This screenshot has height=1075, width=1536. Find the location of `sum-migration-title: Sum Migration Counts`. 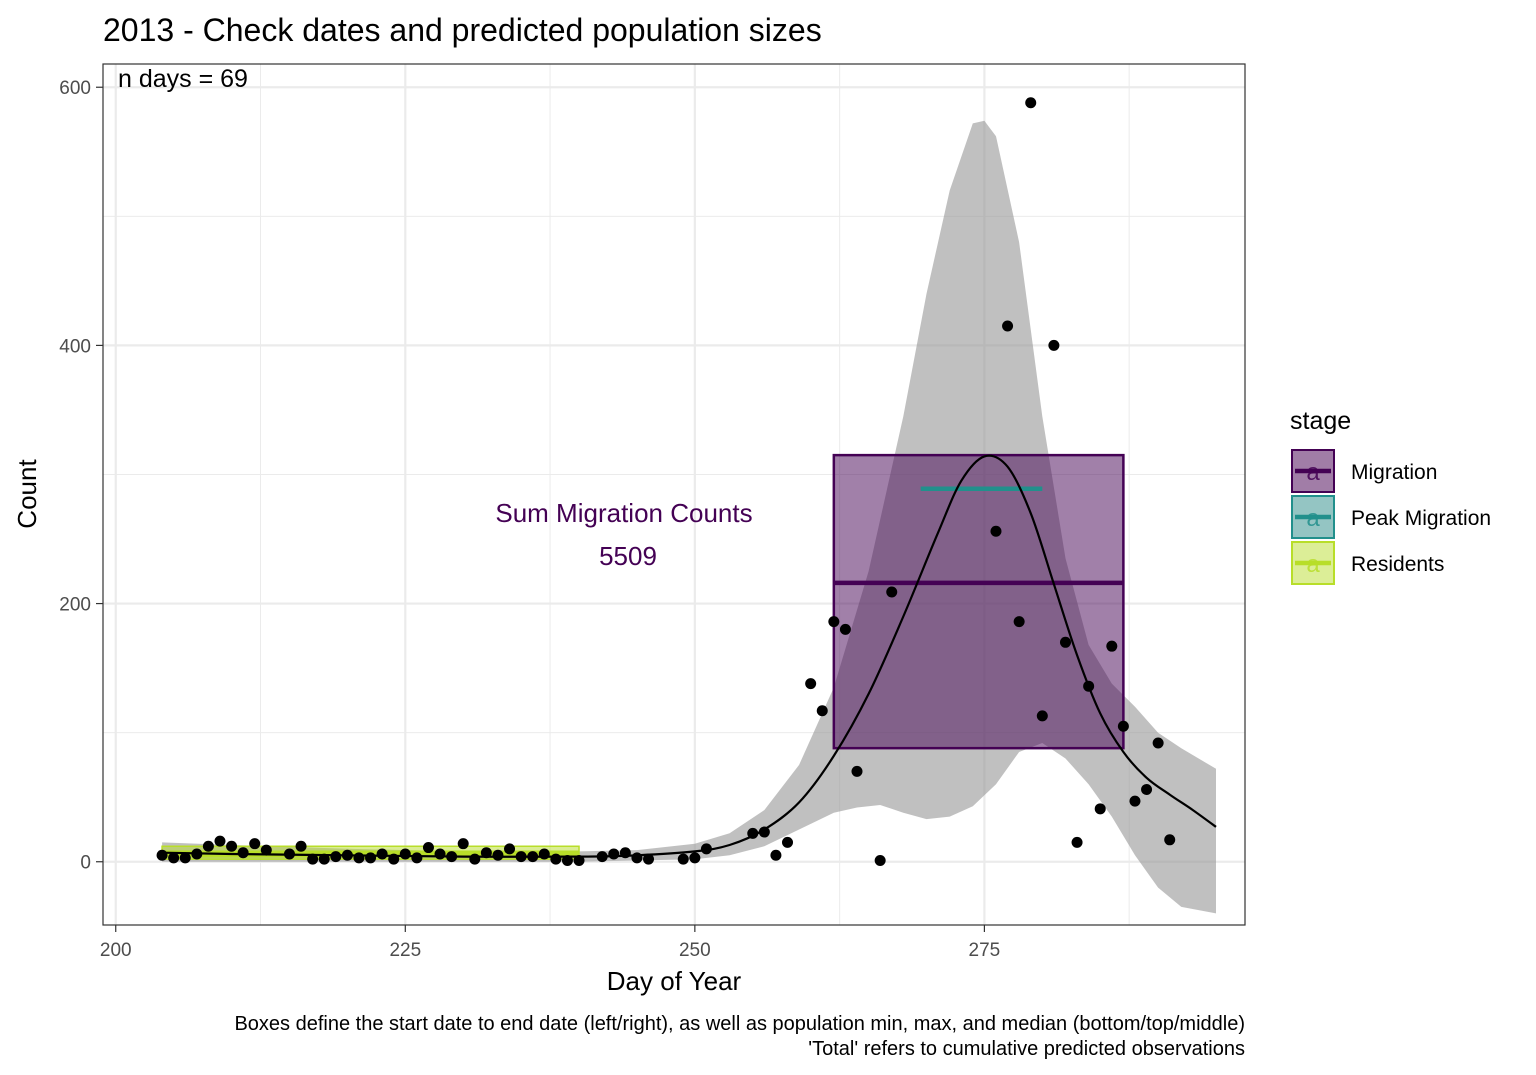

sum-migration-title: Sum Migration Counts is located at coordinates (623, 513).